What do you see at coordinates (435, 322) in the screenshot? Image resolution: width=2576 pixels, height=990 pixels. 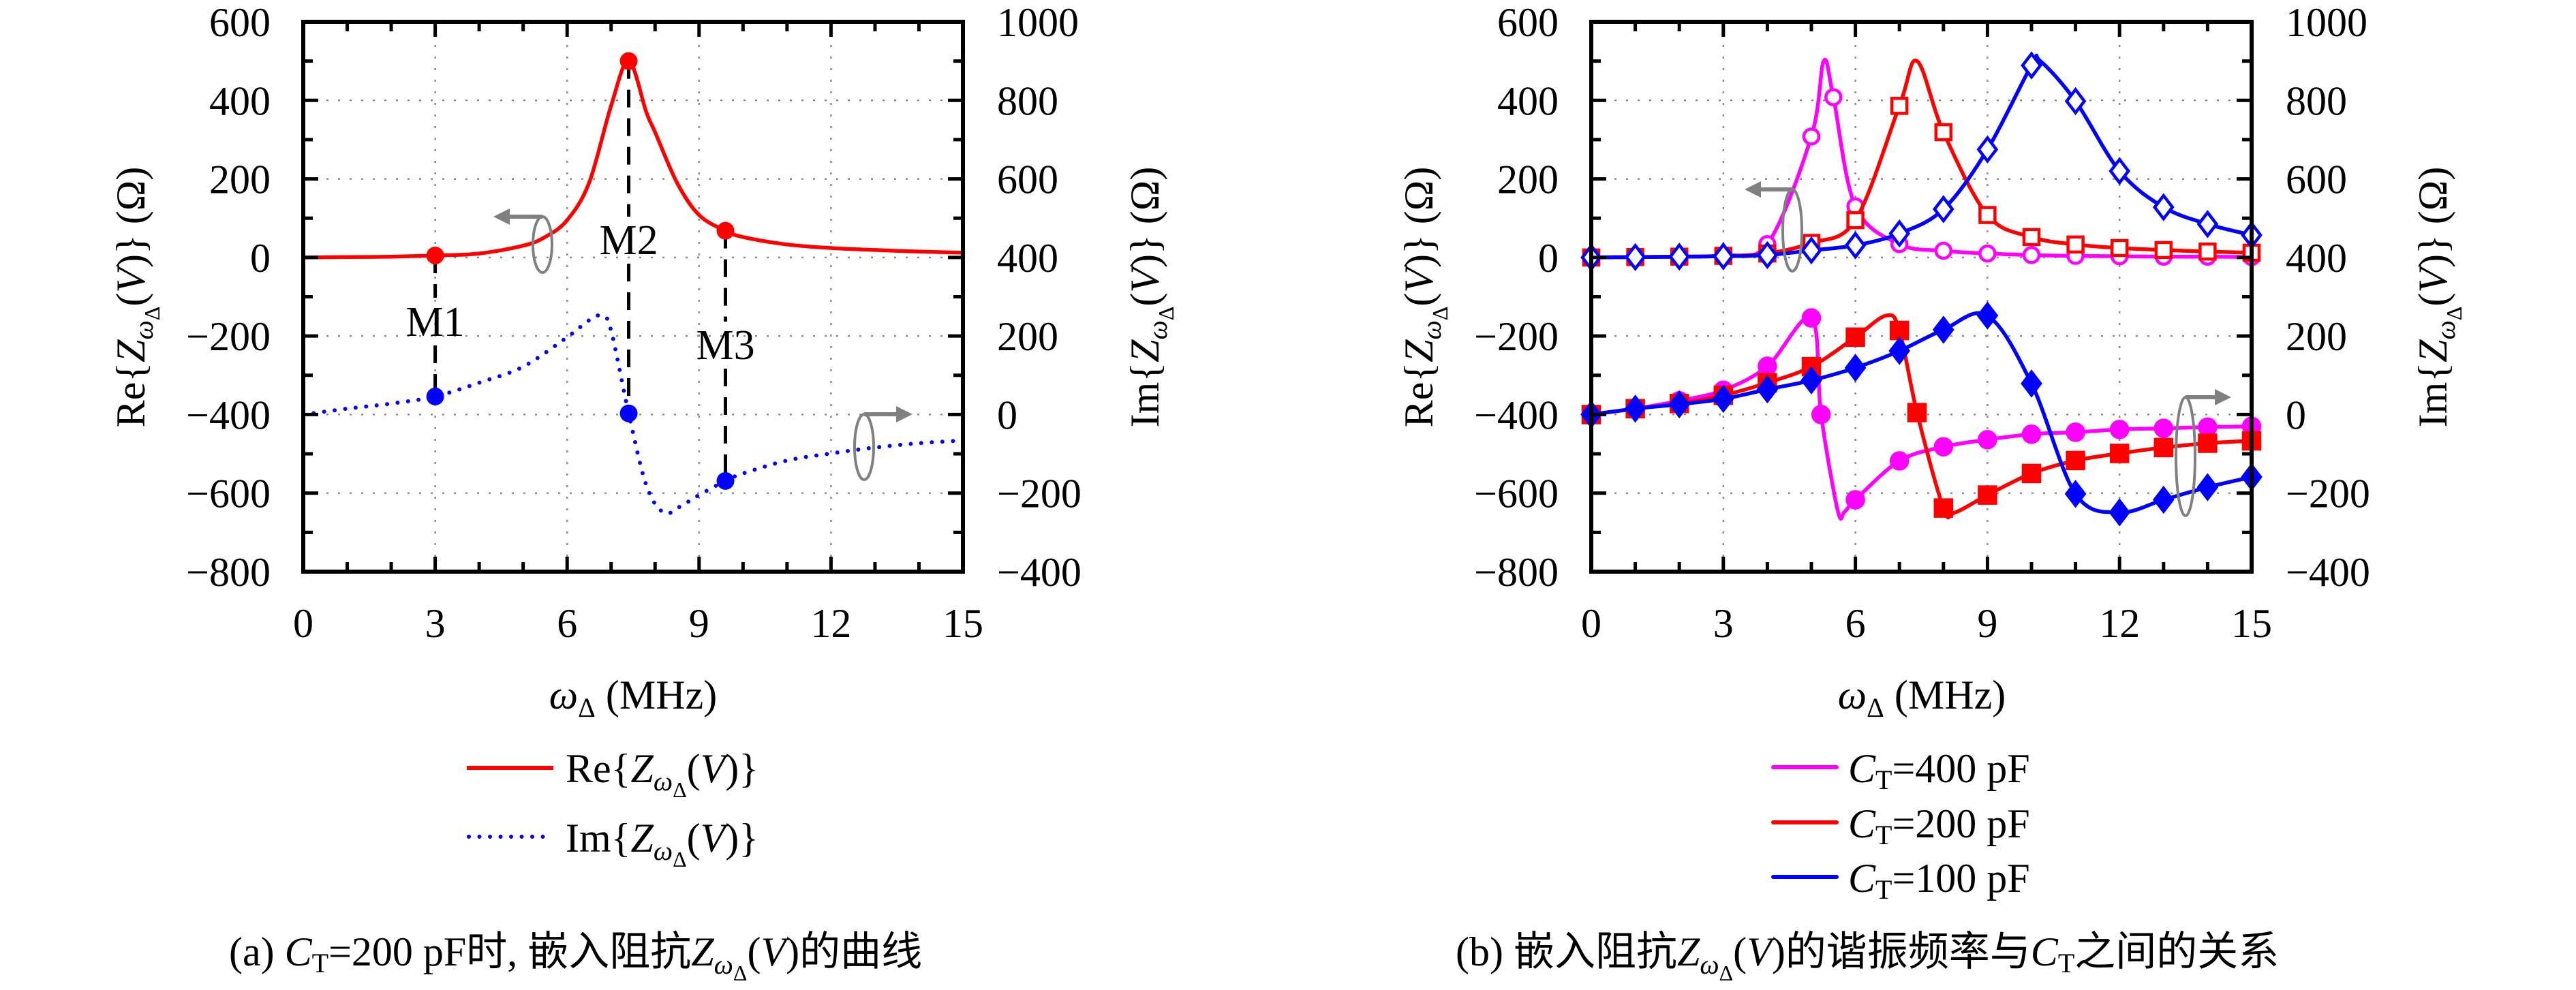 I see `marker-label-m1: M1` at bounding box center [435, 322].